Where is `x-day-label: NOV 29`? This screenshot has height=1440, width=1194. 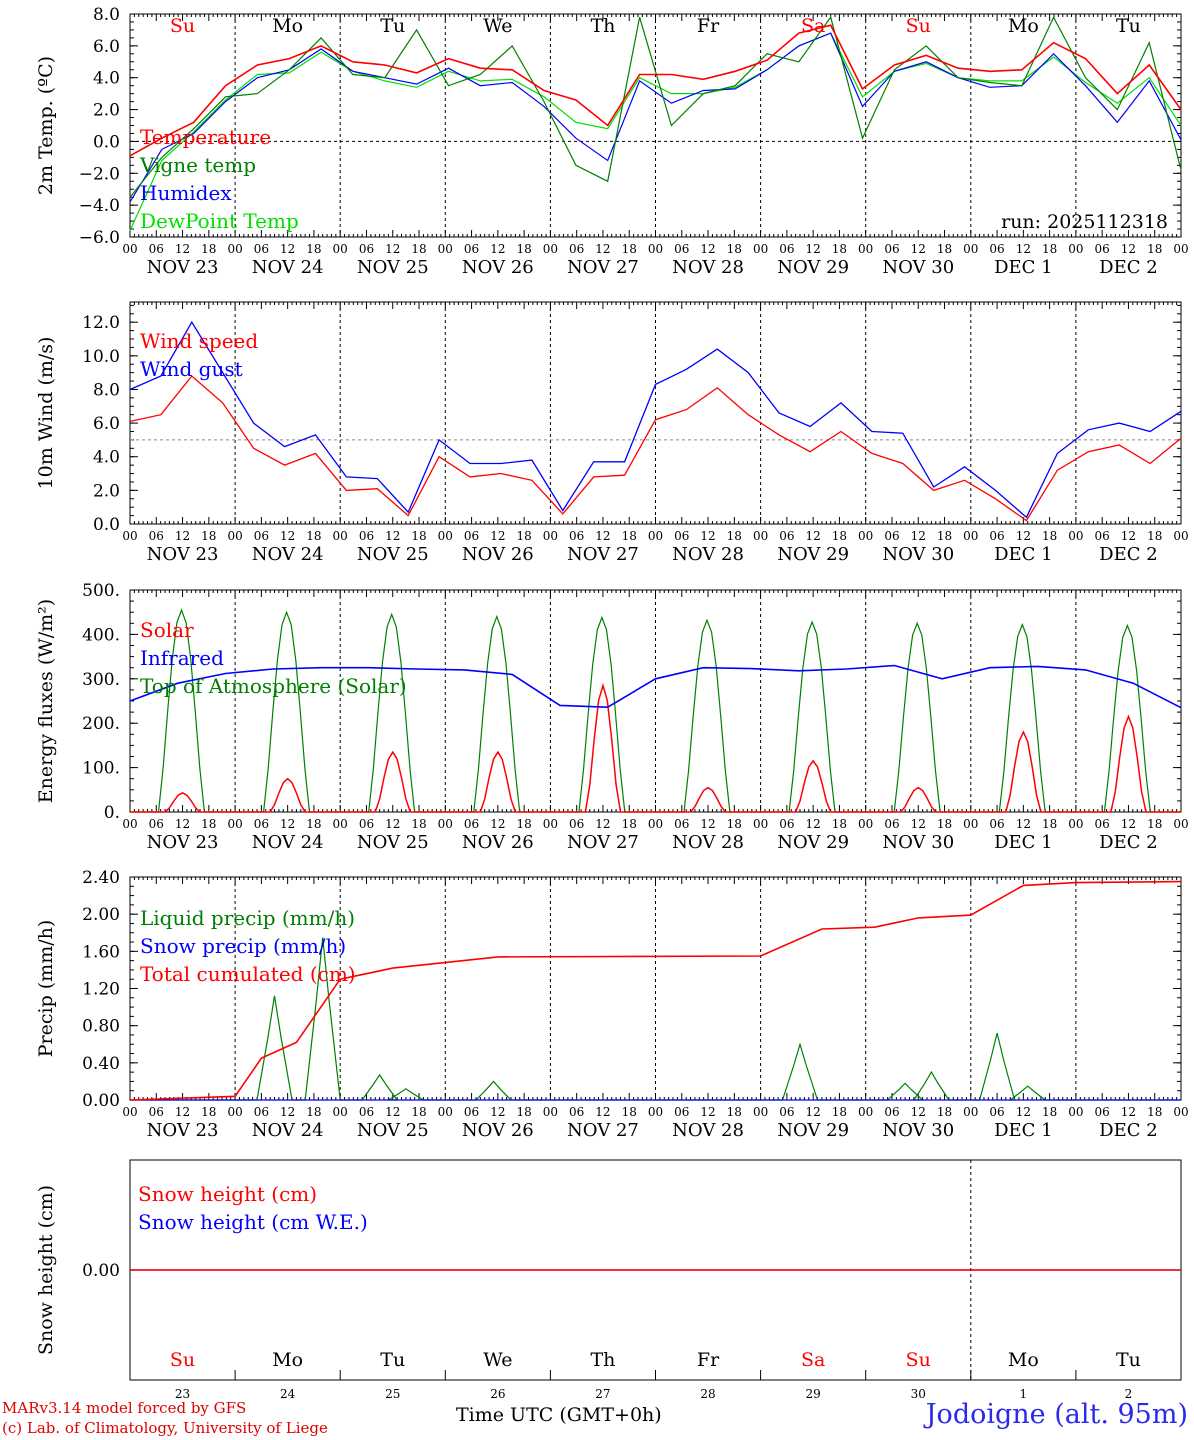 x-day-label: NOV 29 is located at coordinates (813, 554).